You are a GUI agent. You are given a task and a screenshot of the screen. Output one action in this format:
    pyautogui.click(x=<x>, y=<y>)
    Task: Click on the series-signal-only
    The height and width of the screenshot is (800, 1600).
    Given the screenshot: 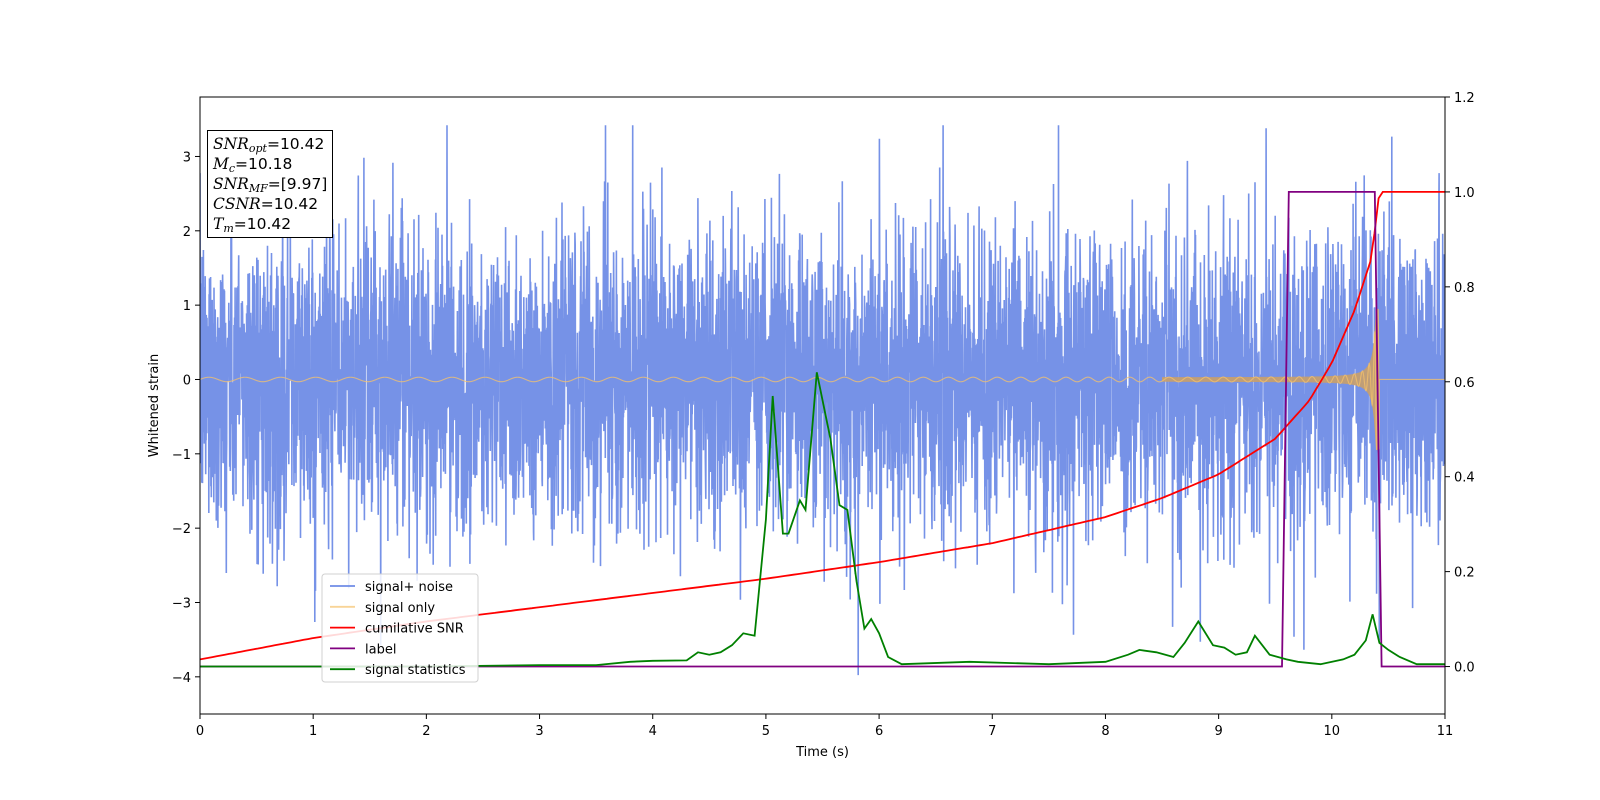 What is the action you would take?
    pyautogui.click(x=822, y=379)
    